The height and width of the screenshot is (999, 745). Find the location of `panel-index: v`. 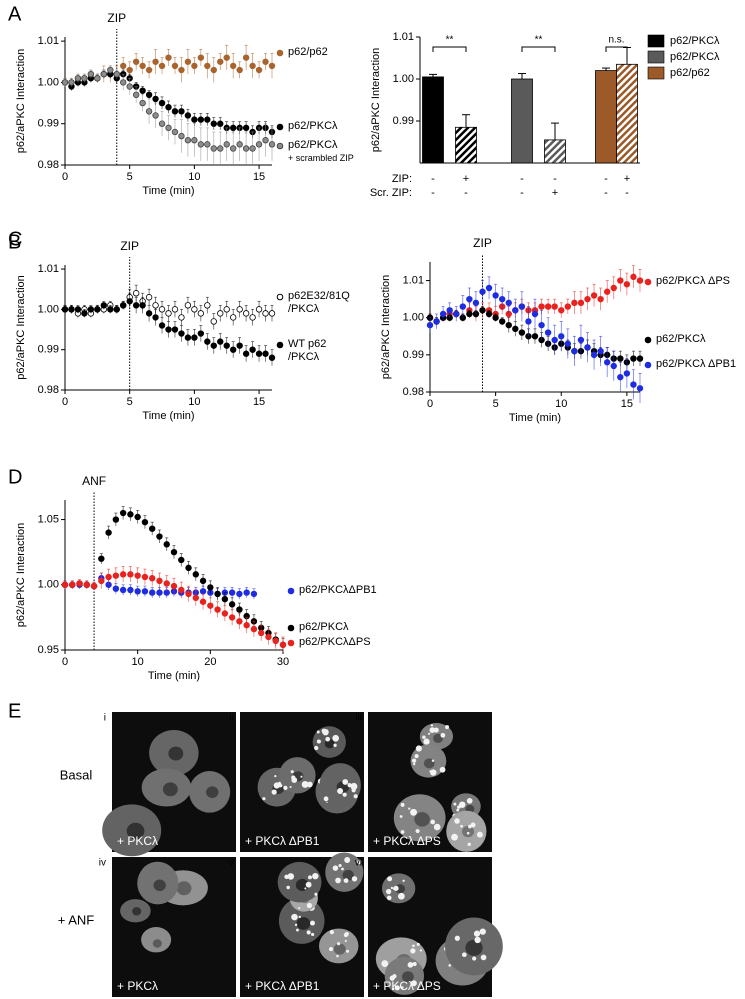

panel-index: v is located at coordinates (231, 863).